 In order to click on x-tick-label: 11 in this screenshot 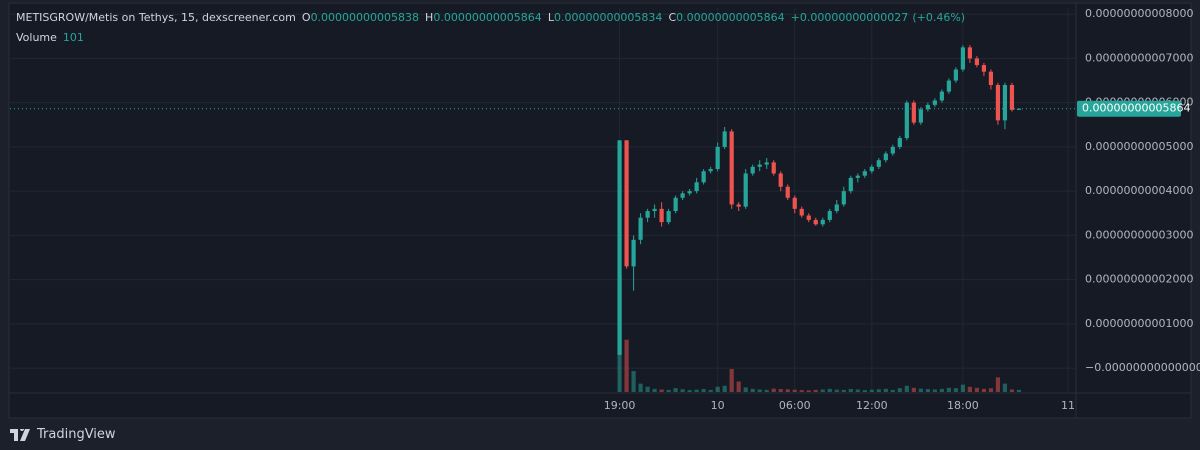, I will do `click(1068, 405)`.